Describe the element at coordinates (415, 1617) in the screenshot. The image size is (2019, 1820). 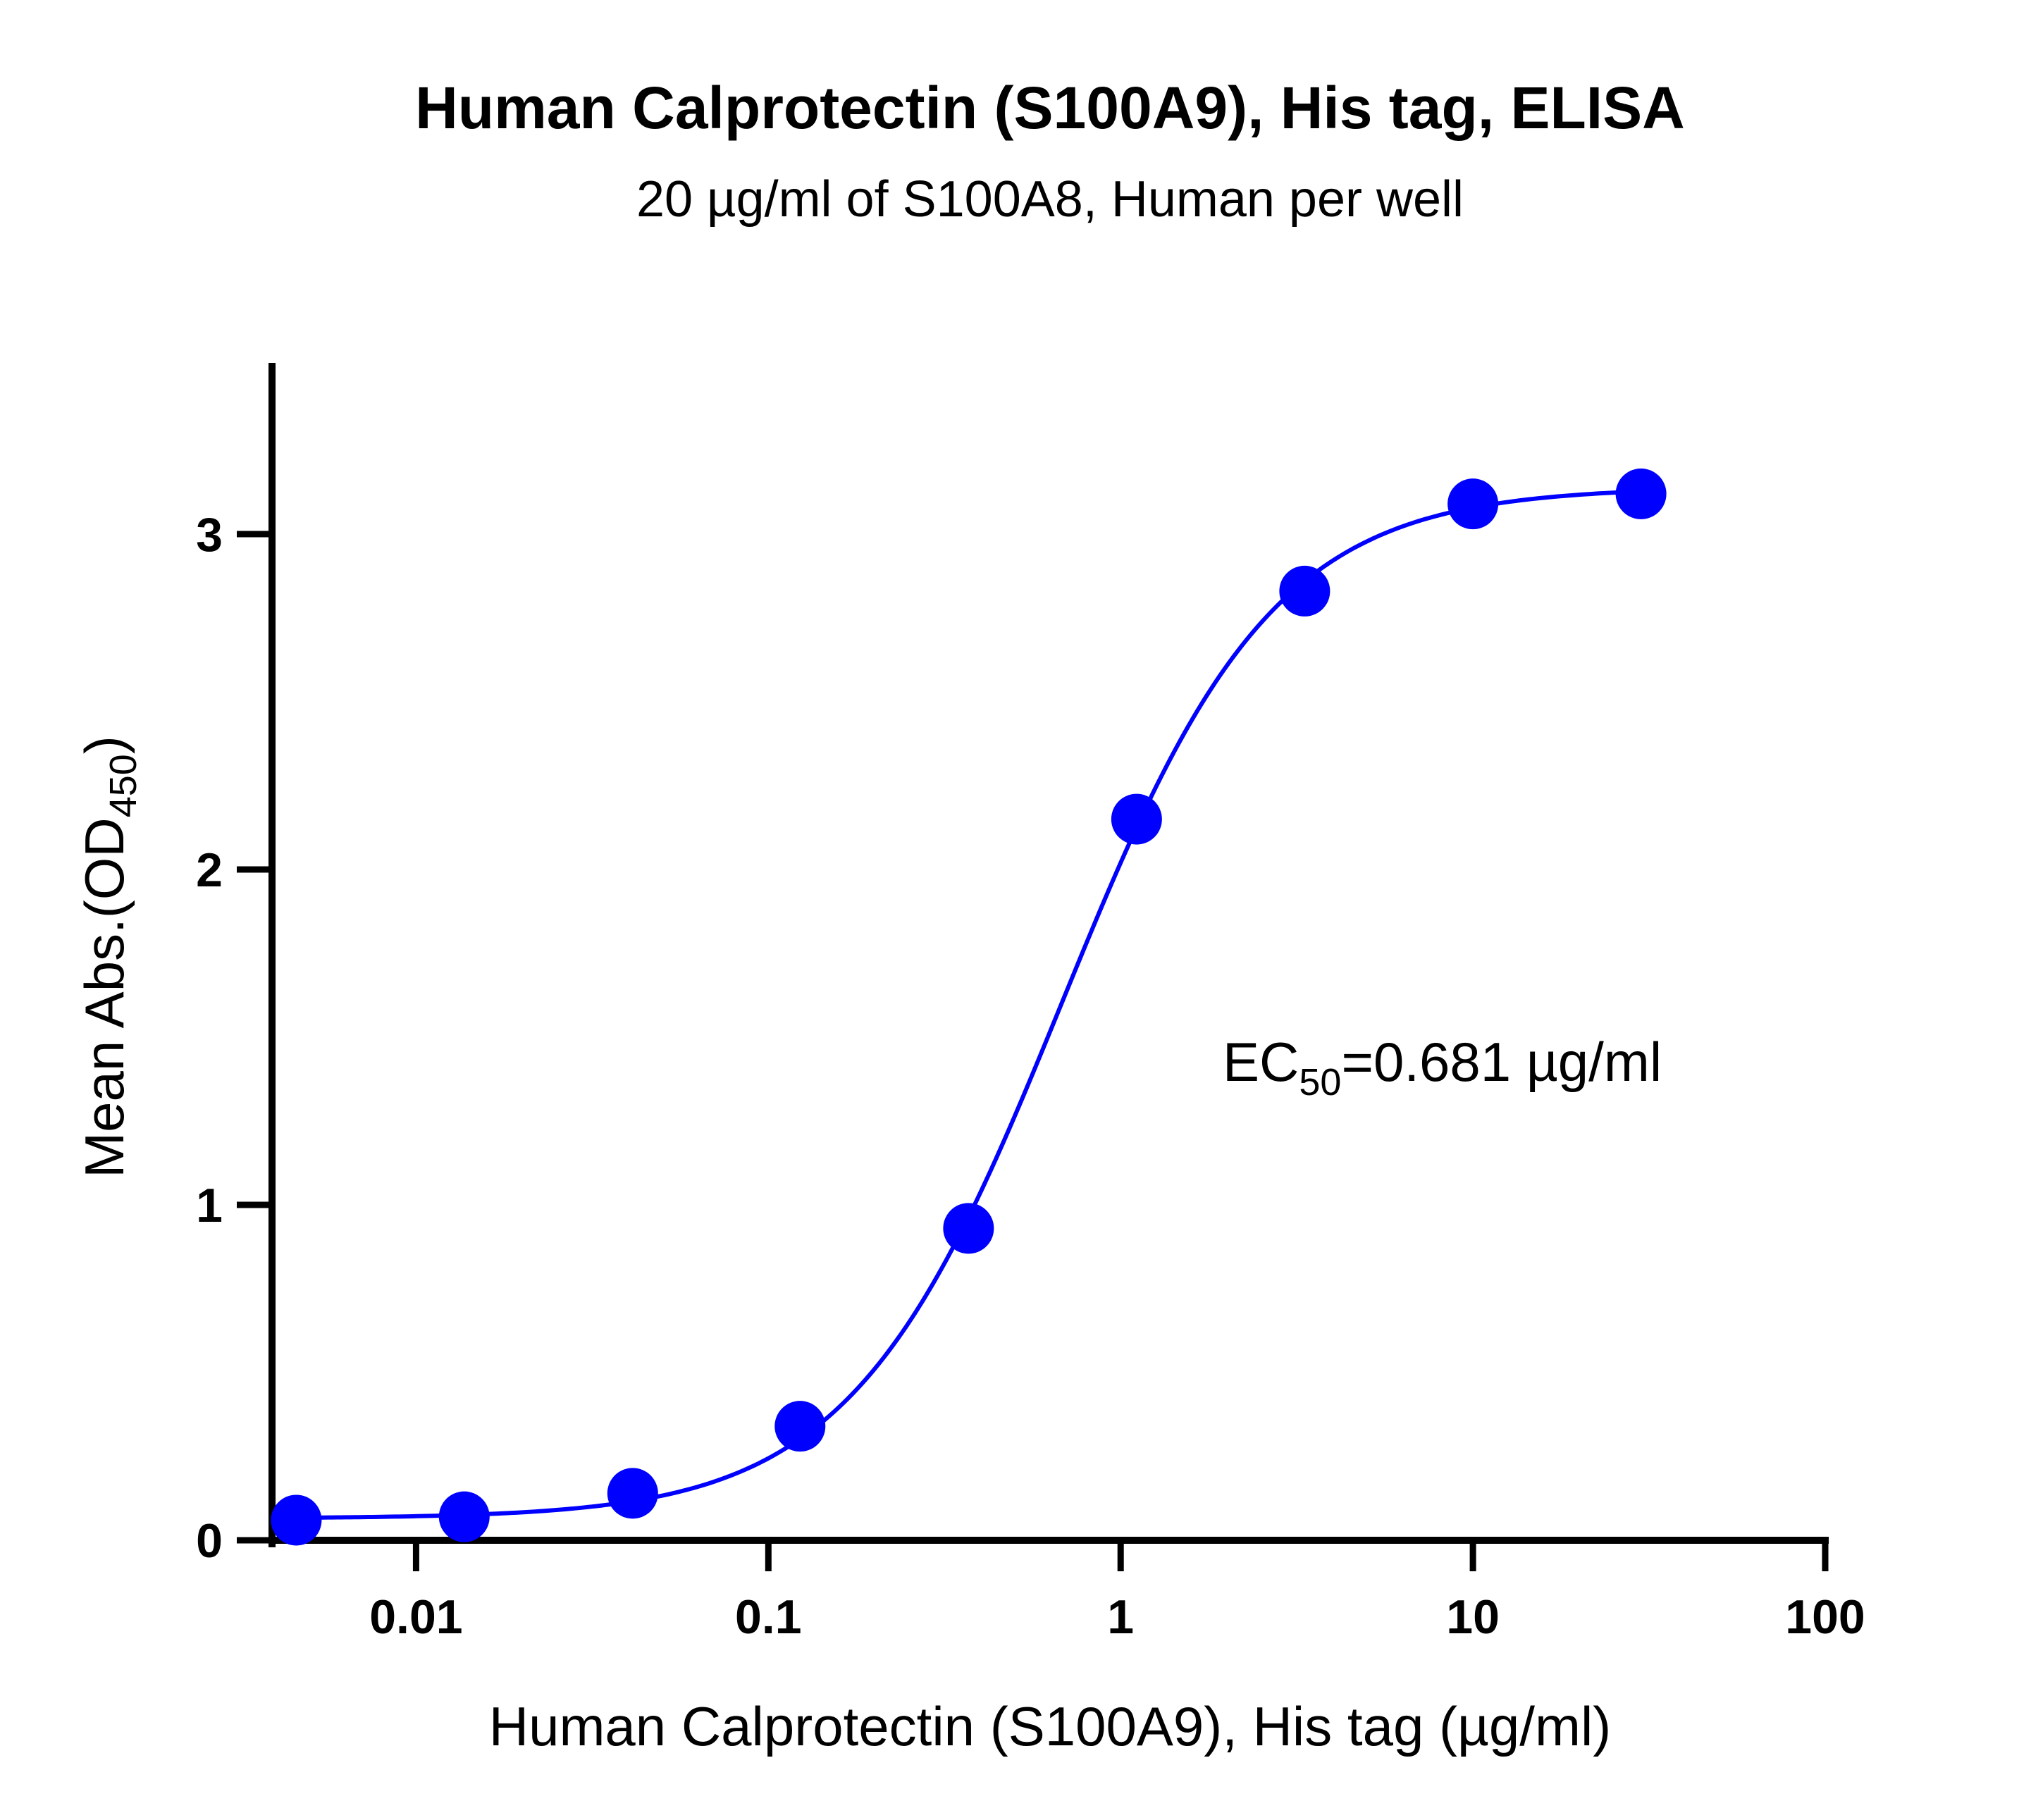
I see `x-tick-label: 0.01` at that location.